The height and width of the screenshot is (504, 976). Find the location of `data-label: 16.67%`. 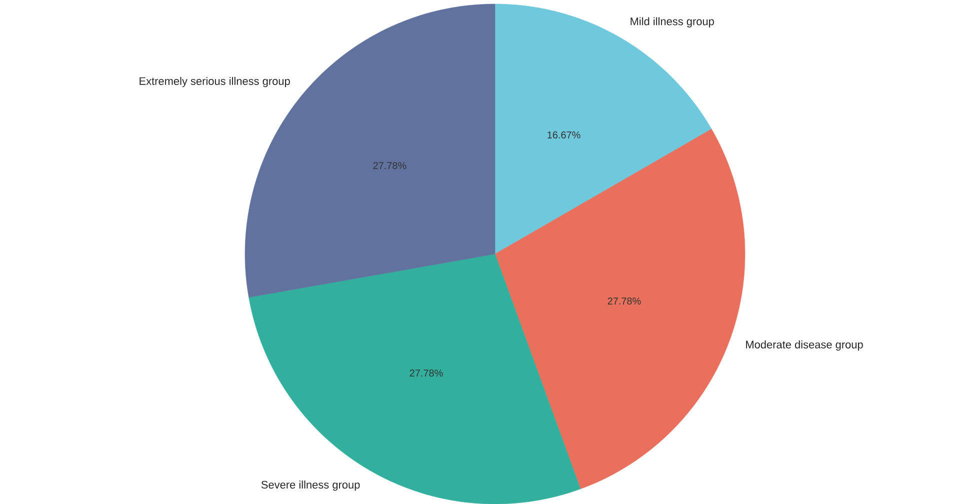

data-label: 16.67% is located at coordinates (564, 134).